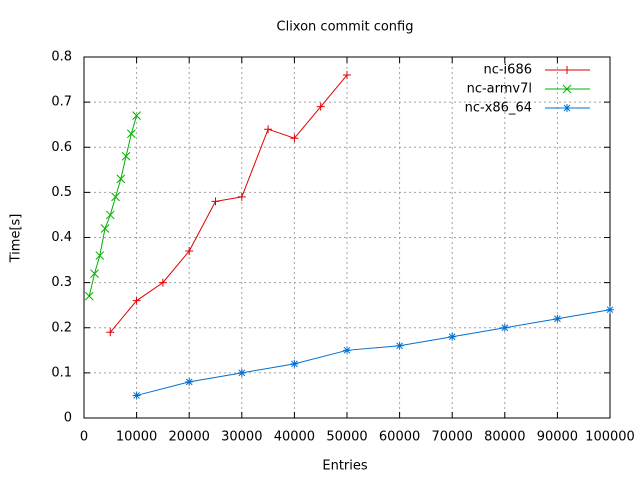 The image size is (640, 480). I want to click on x-axis-label: Entries, so click(345, 466).